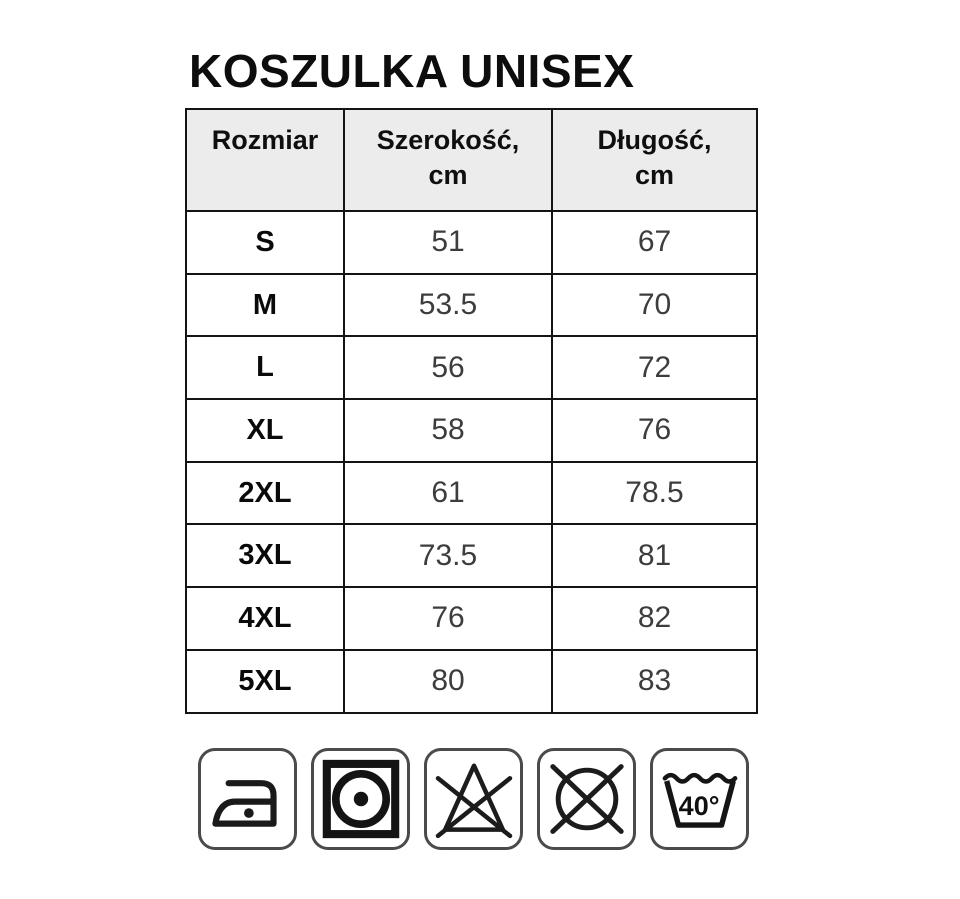 This screenshot has width=960, height=899. I want to click on size-cell: 3XL, so click(265, 556).